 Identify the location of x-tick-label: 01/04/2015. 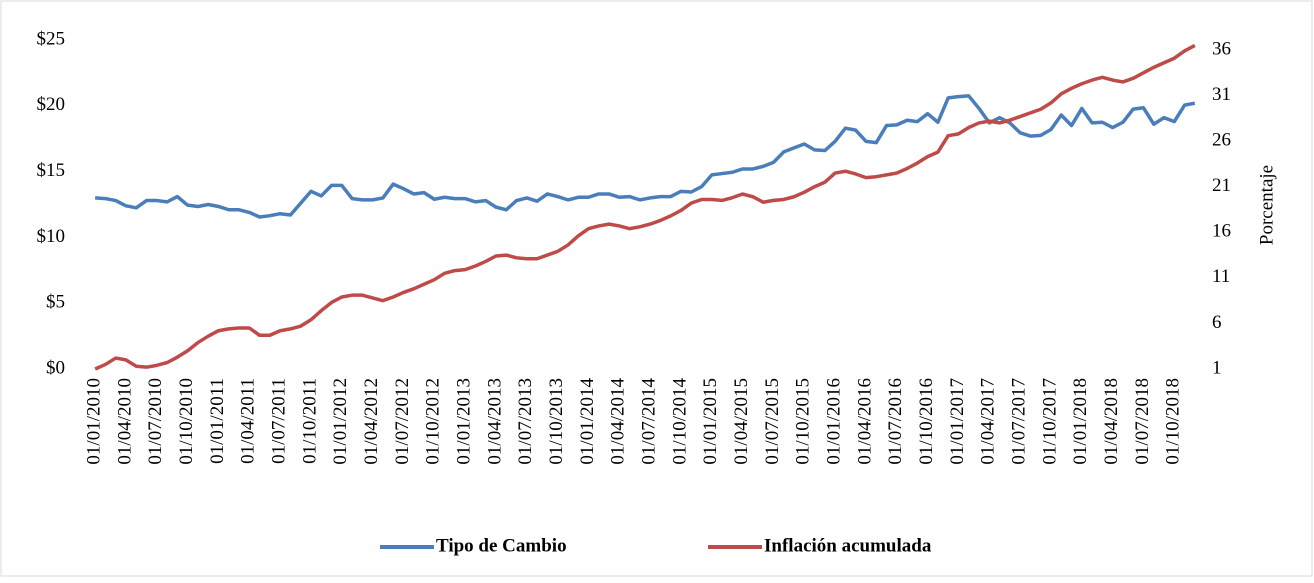
(741, 421).